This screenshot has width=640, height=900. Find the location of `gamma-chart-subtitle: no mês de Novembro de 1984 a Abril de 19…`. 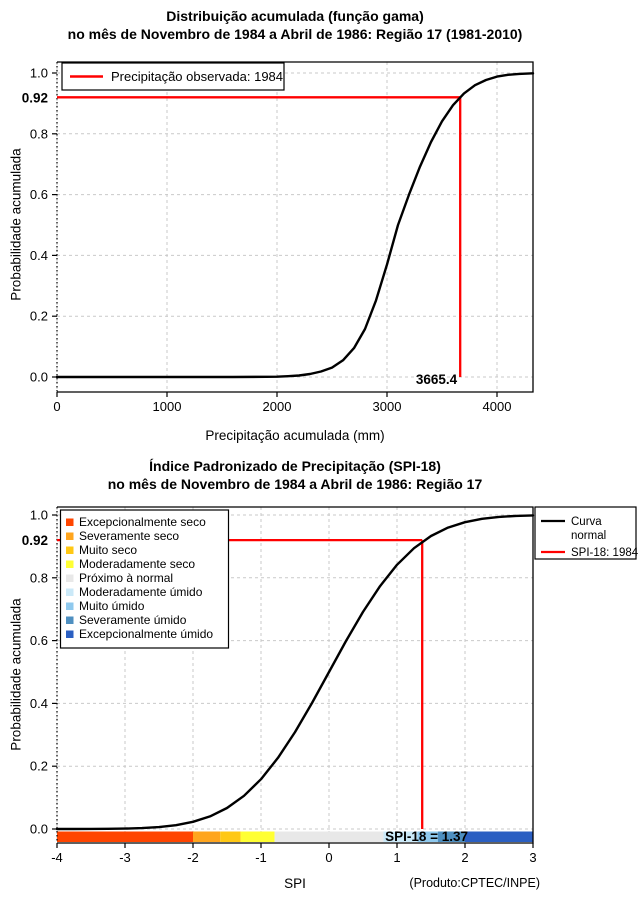

gamma-chart-subtitle: no mês de Novembro de 1984 a Abril de 19… is located at coordinates (295, 34).